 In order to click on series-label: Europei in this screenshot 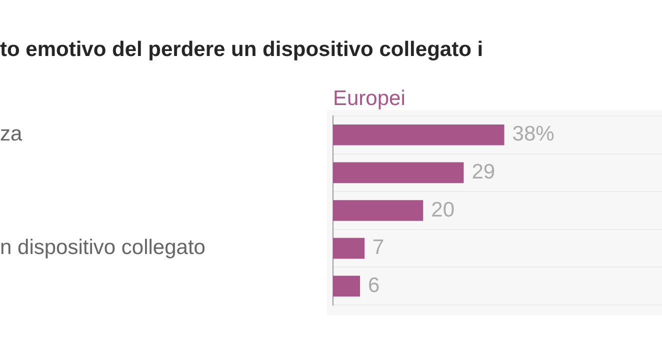, I will do `click(369, 98)`.